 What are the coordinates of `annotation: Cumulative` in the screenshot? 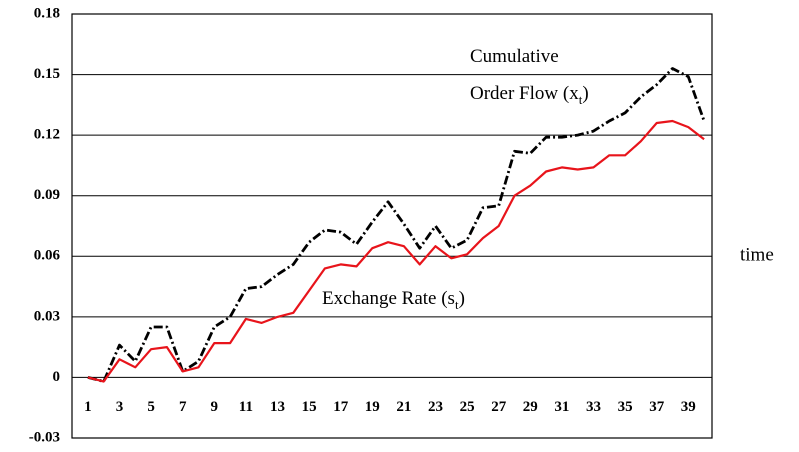 It's located at (514, 56).